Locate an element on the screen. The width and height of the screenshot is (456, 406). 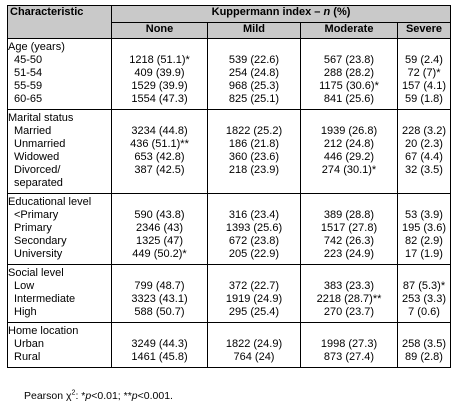
cell-value: 409 (39.9) is located at coordinates (159, 73).